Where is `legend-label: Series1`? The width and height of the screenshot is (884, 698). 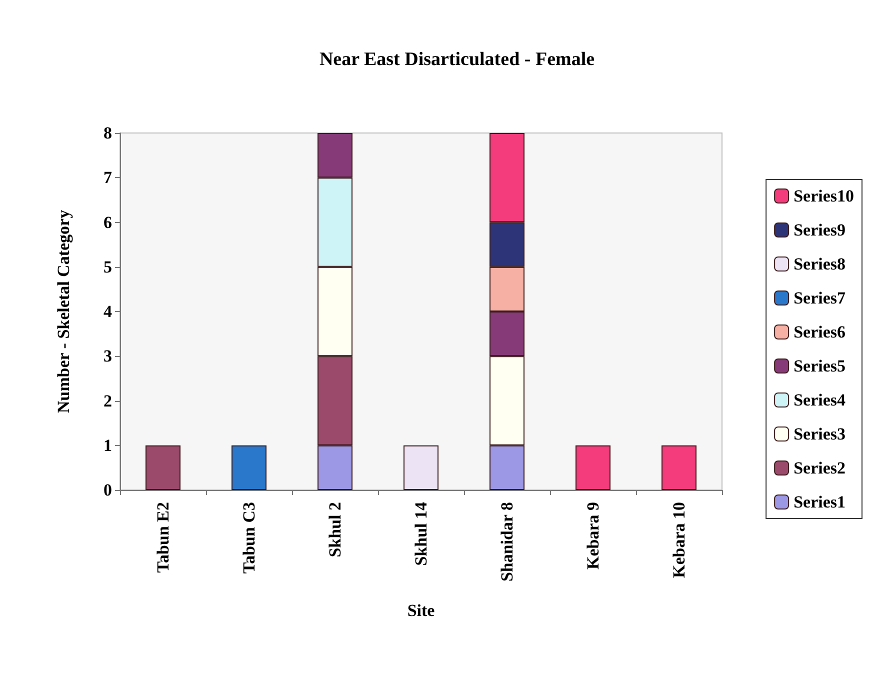
legend-label: Series1 is located at coordinates (820, 502).